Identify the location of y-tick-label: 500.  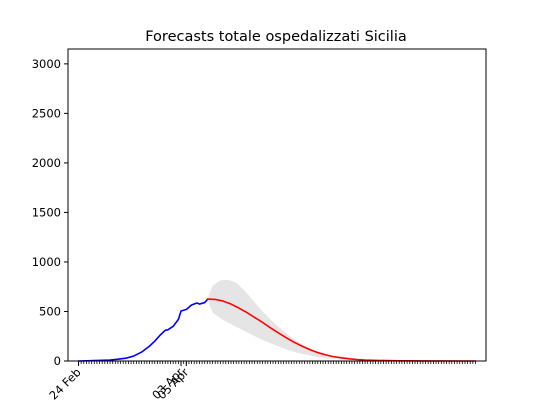
(50, 311).